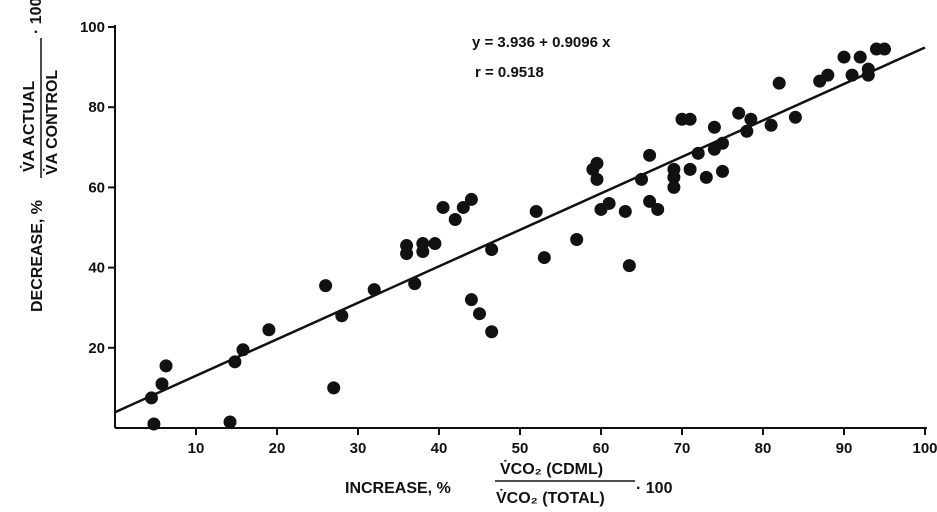 The height and width of the screenshot is (512, 937). What do you see at coordinates (36, 17) in the screenshot?
I see `y-axis-fraction-multiplier: · 100` at bounding box center [36, 17].